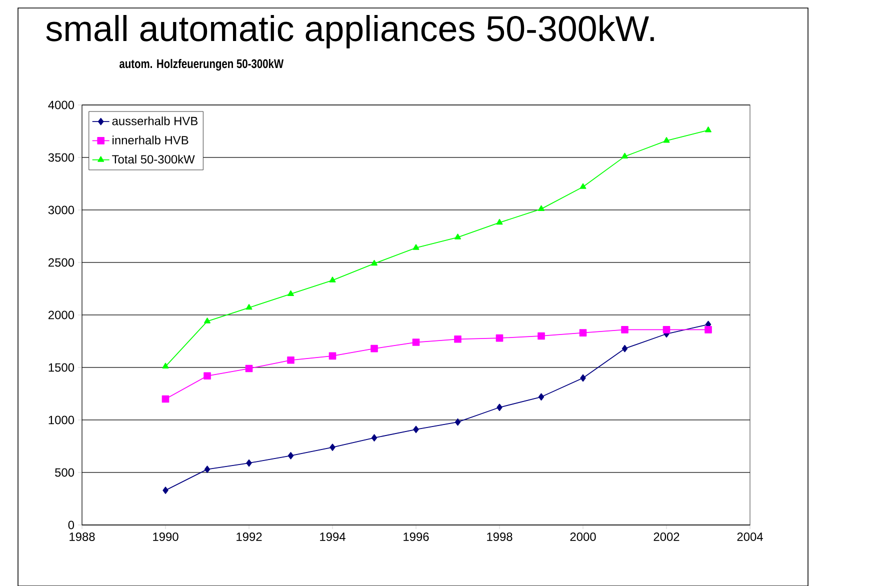  Describe the element at coordinates (499, 536) in the screenshot. I see `x-tick-label: 1998` at that location.